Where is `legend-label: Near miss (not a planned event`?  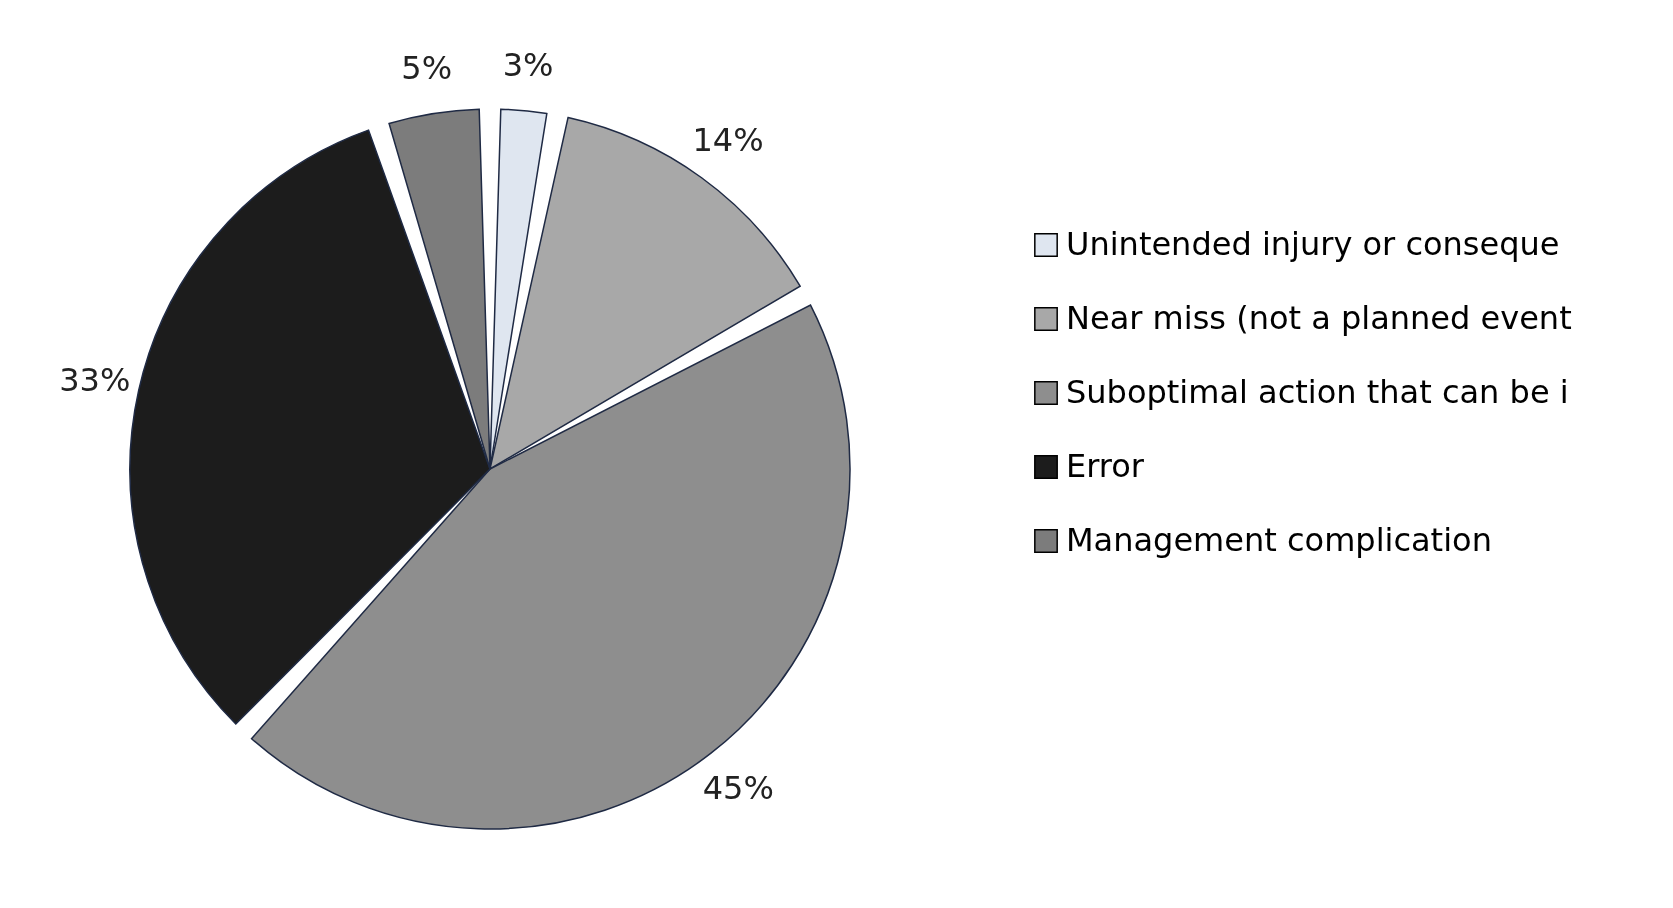
legend-label: Near miss (not a planned event is located at coordinates (1319, 318).